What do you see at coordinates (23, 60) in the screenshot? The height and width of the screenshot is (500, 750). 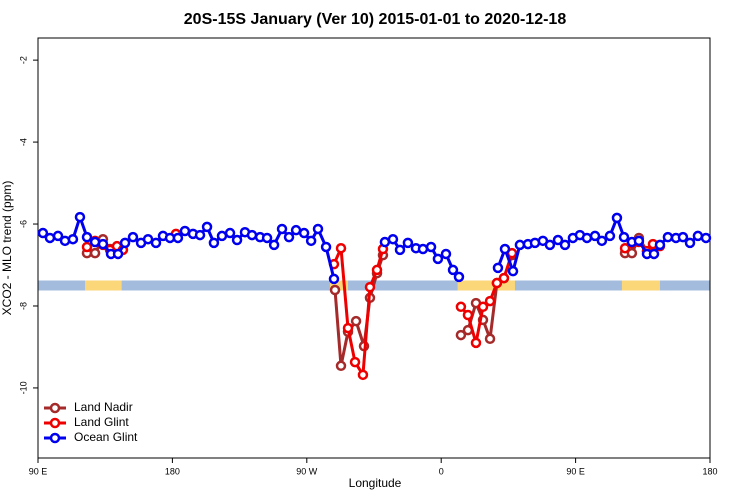 I see `y-tick-label: -2` at bounding box center [23, 60].